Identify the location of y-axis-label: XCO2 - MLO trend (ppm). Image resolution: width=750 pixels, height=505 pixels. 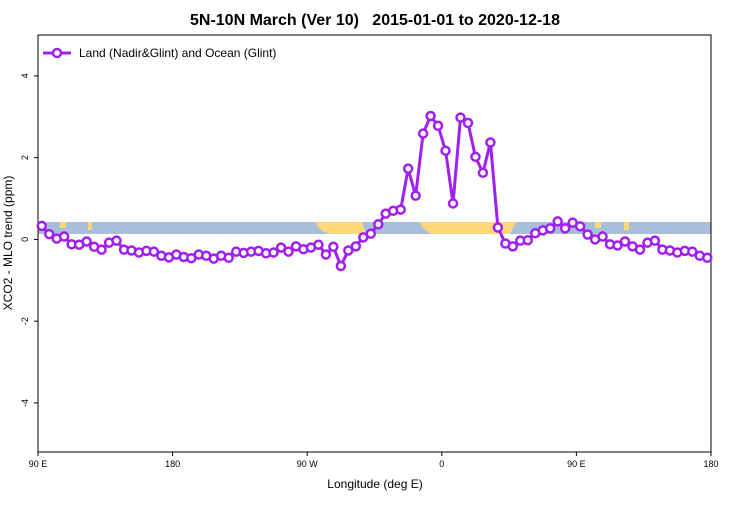
(8, 243).